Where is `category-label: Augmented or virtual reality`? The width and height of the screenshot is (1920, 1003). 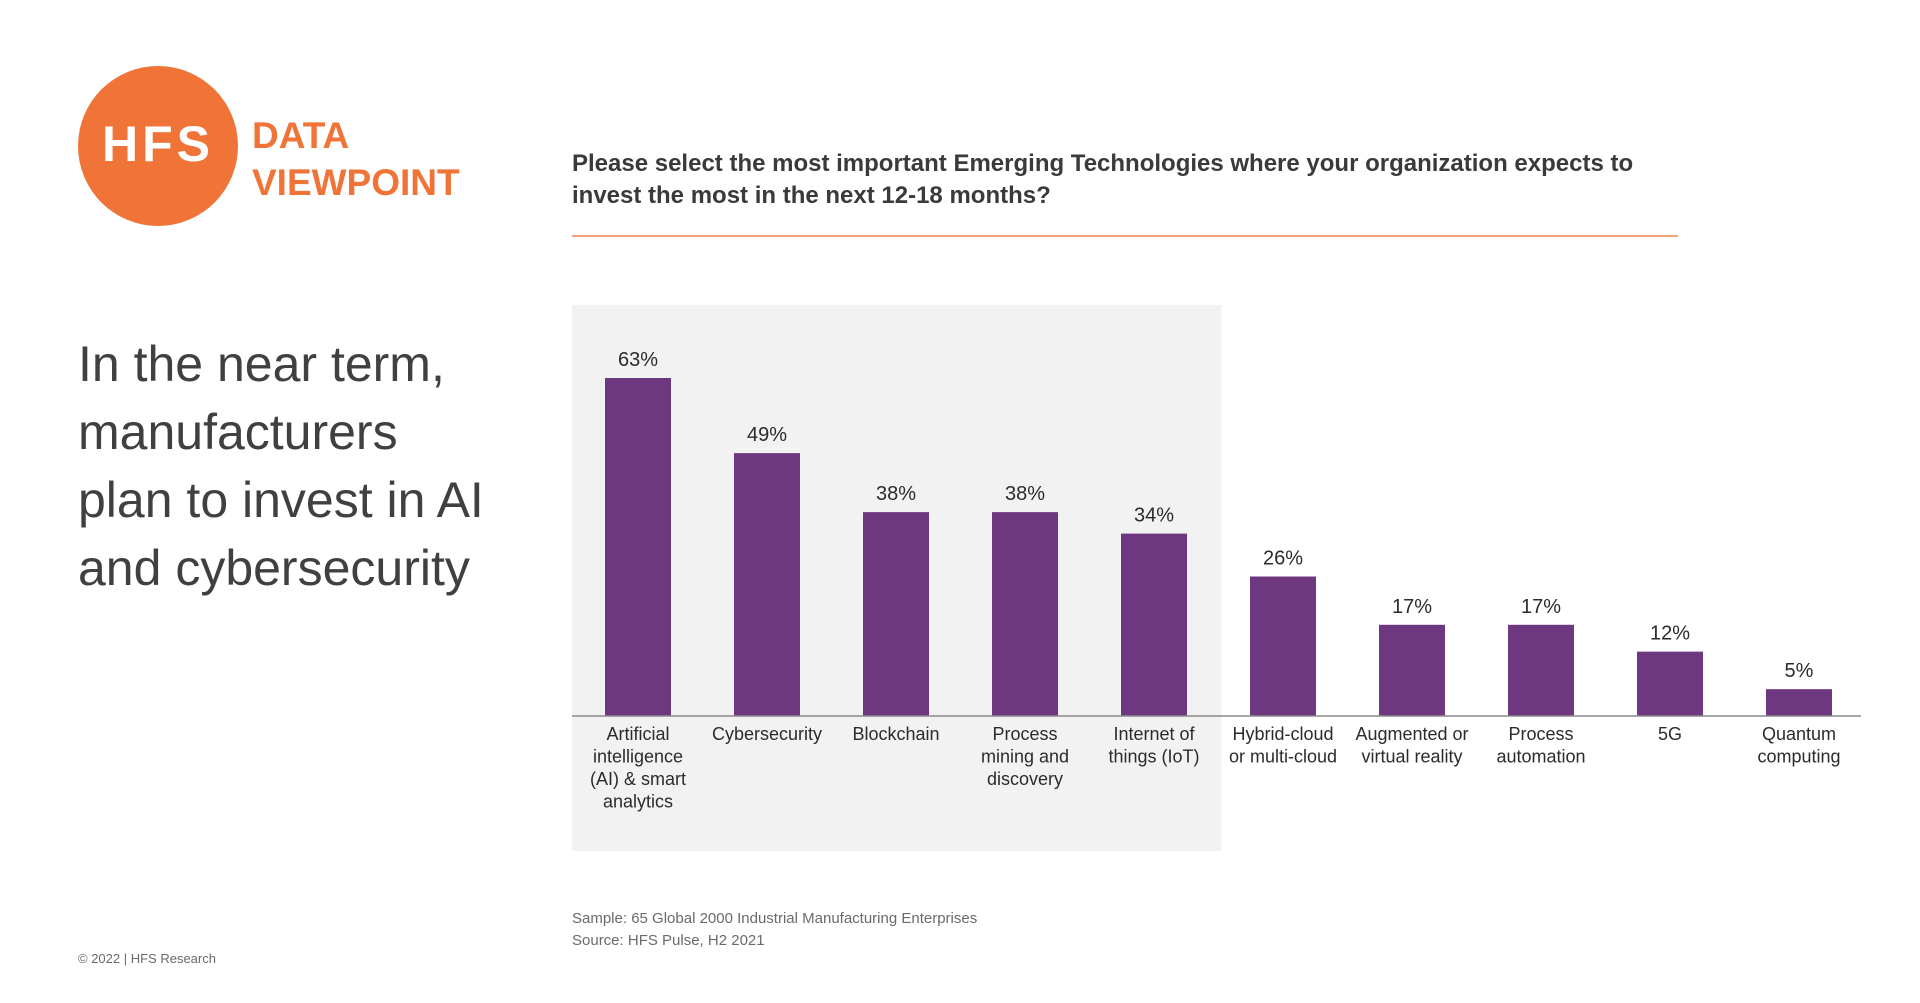 category-label: Augmented or virtual reality is located at coordinates (1411, 745).